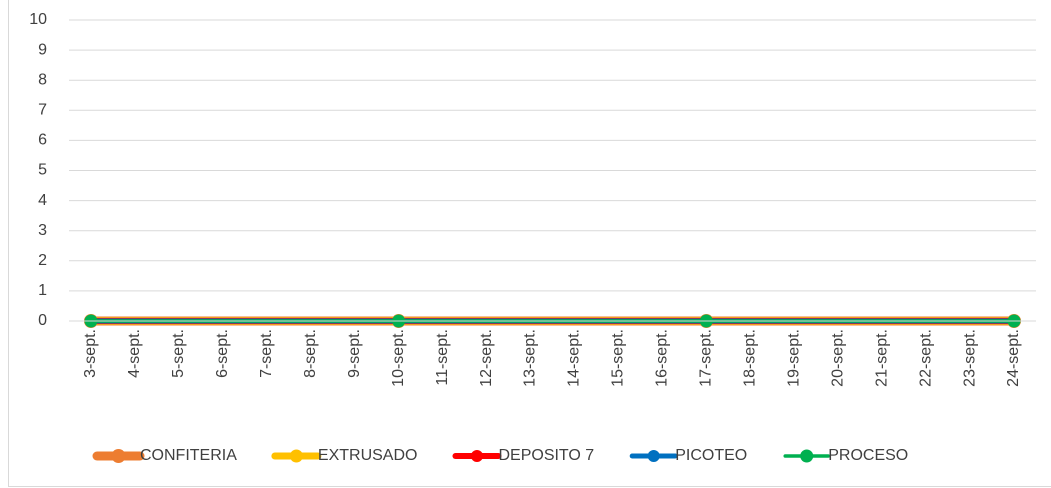 This screenshot has width=1051, height=488. I want to click on x-tick-label: 10-sept., so click(398, 358).